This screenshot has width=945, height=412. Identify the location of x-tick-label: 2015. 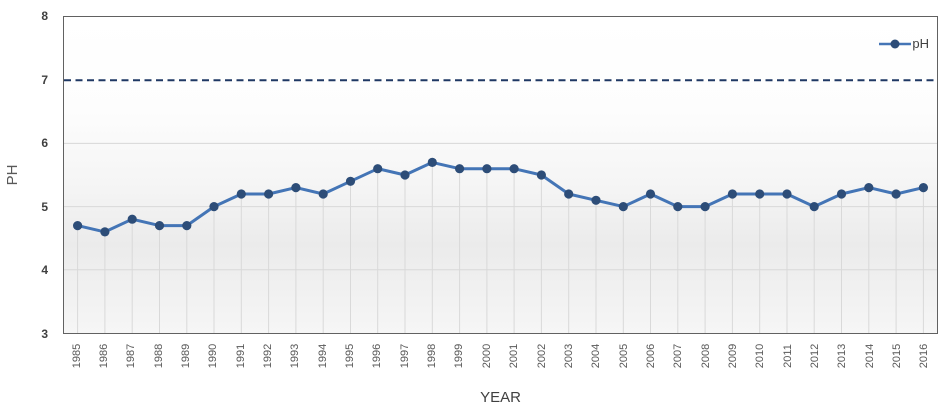
(896, 356).